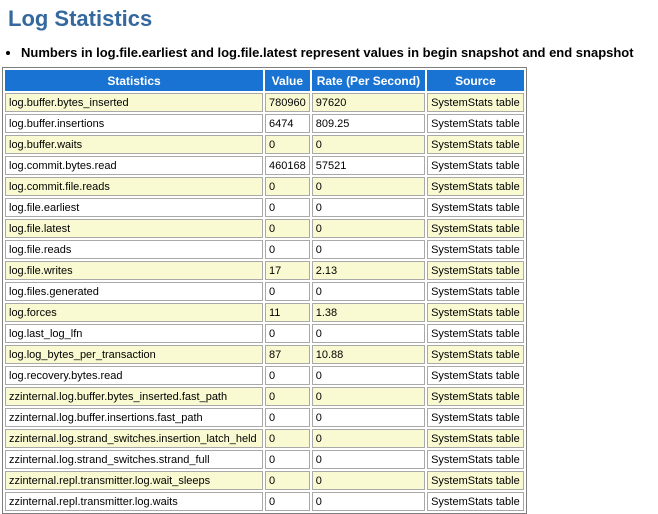 This screenshot has height=514, width=658. Describe the element at coordinates (134, 375) in the screenshot. I see `stat-cell: log.recovery.bytes.read` at that location.